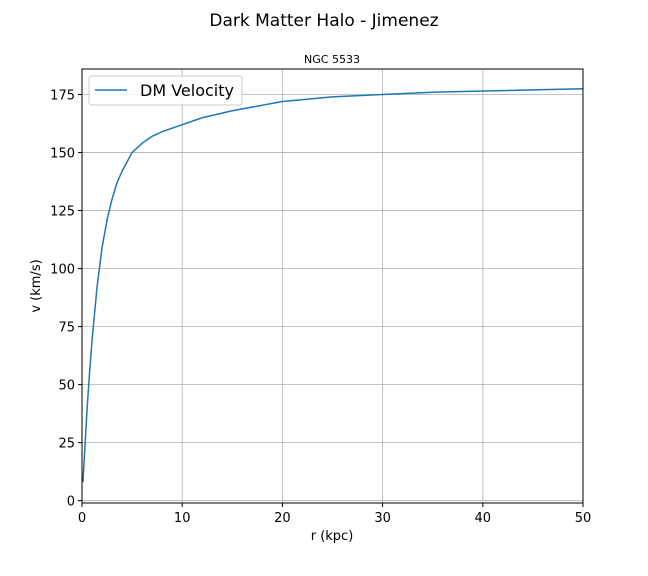  What do you see at coordinates (187, 90) in the screenshot?
I see `legend-entry-dm-velocity: DM Velocity` at bounding box center [187, 90].